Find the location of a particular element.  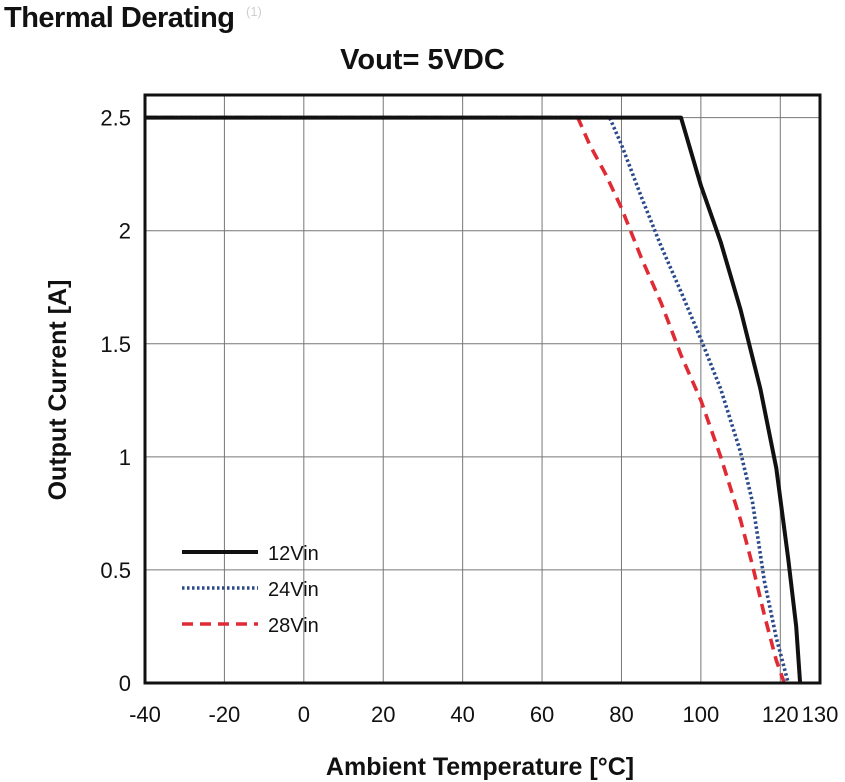

legend-label-12vin: 12Vin is located at coordinates (293, 554).